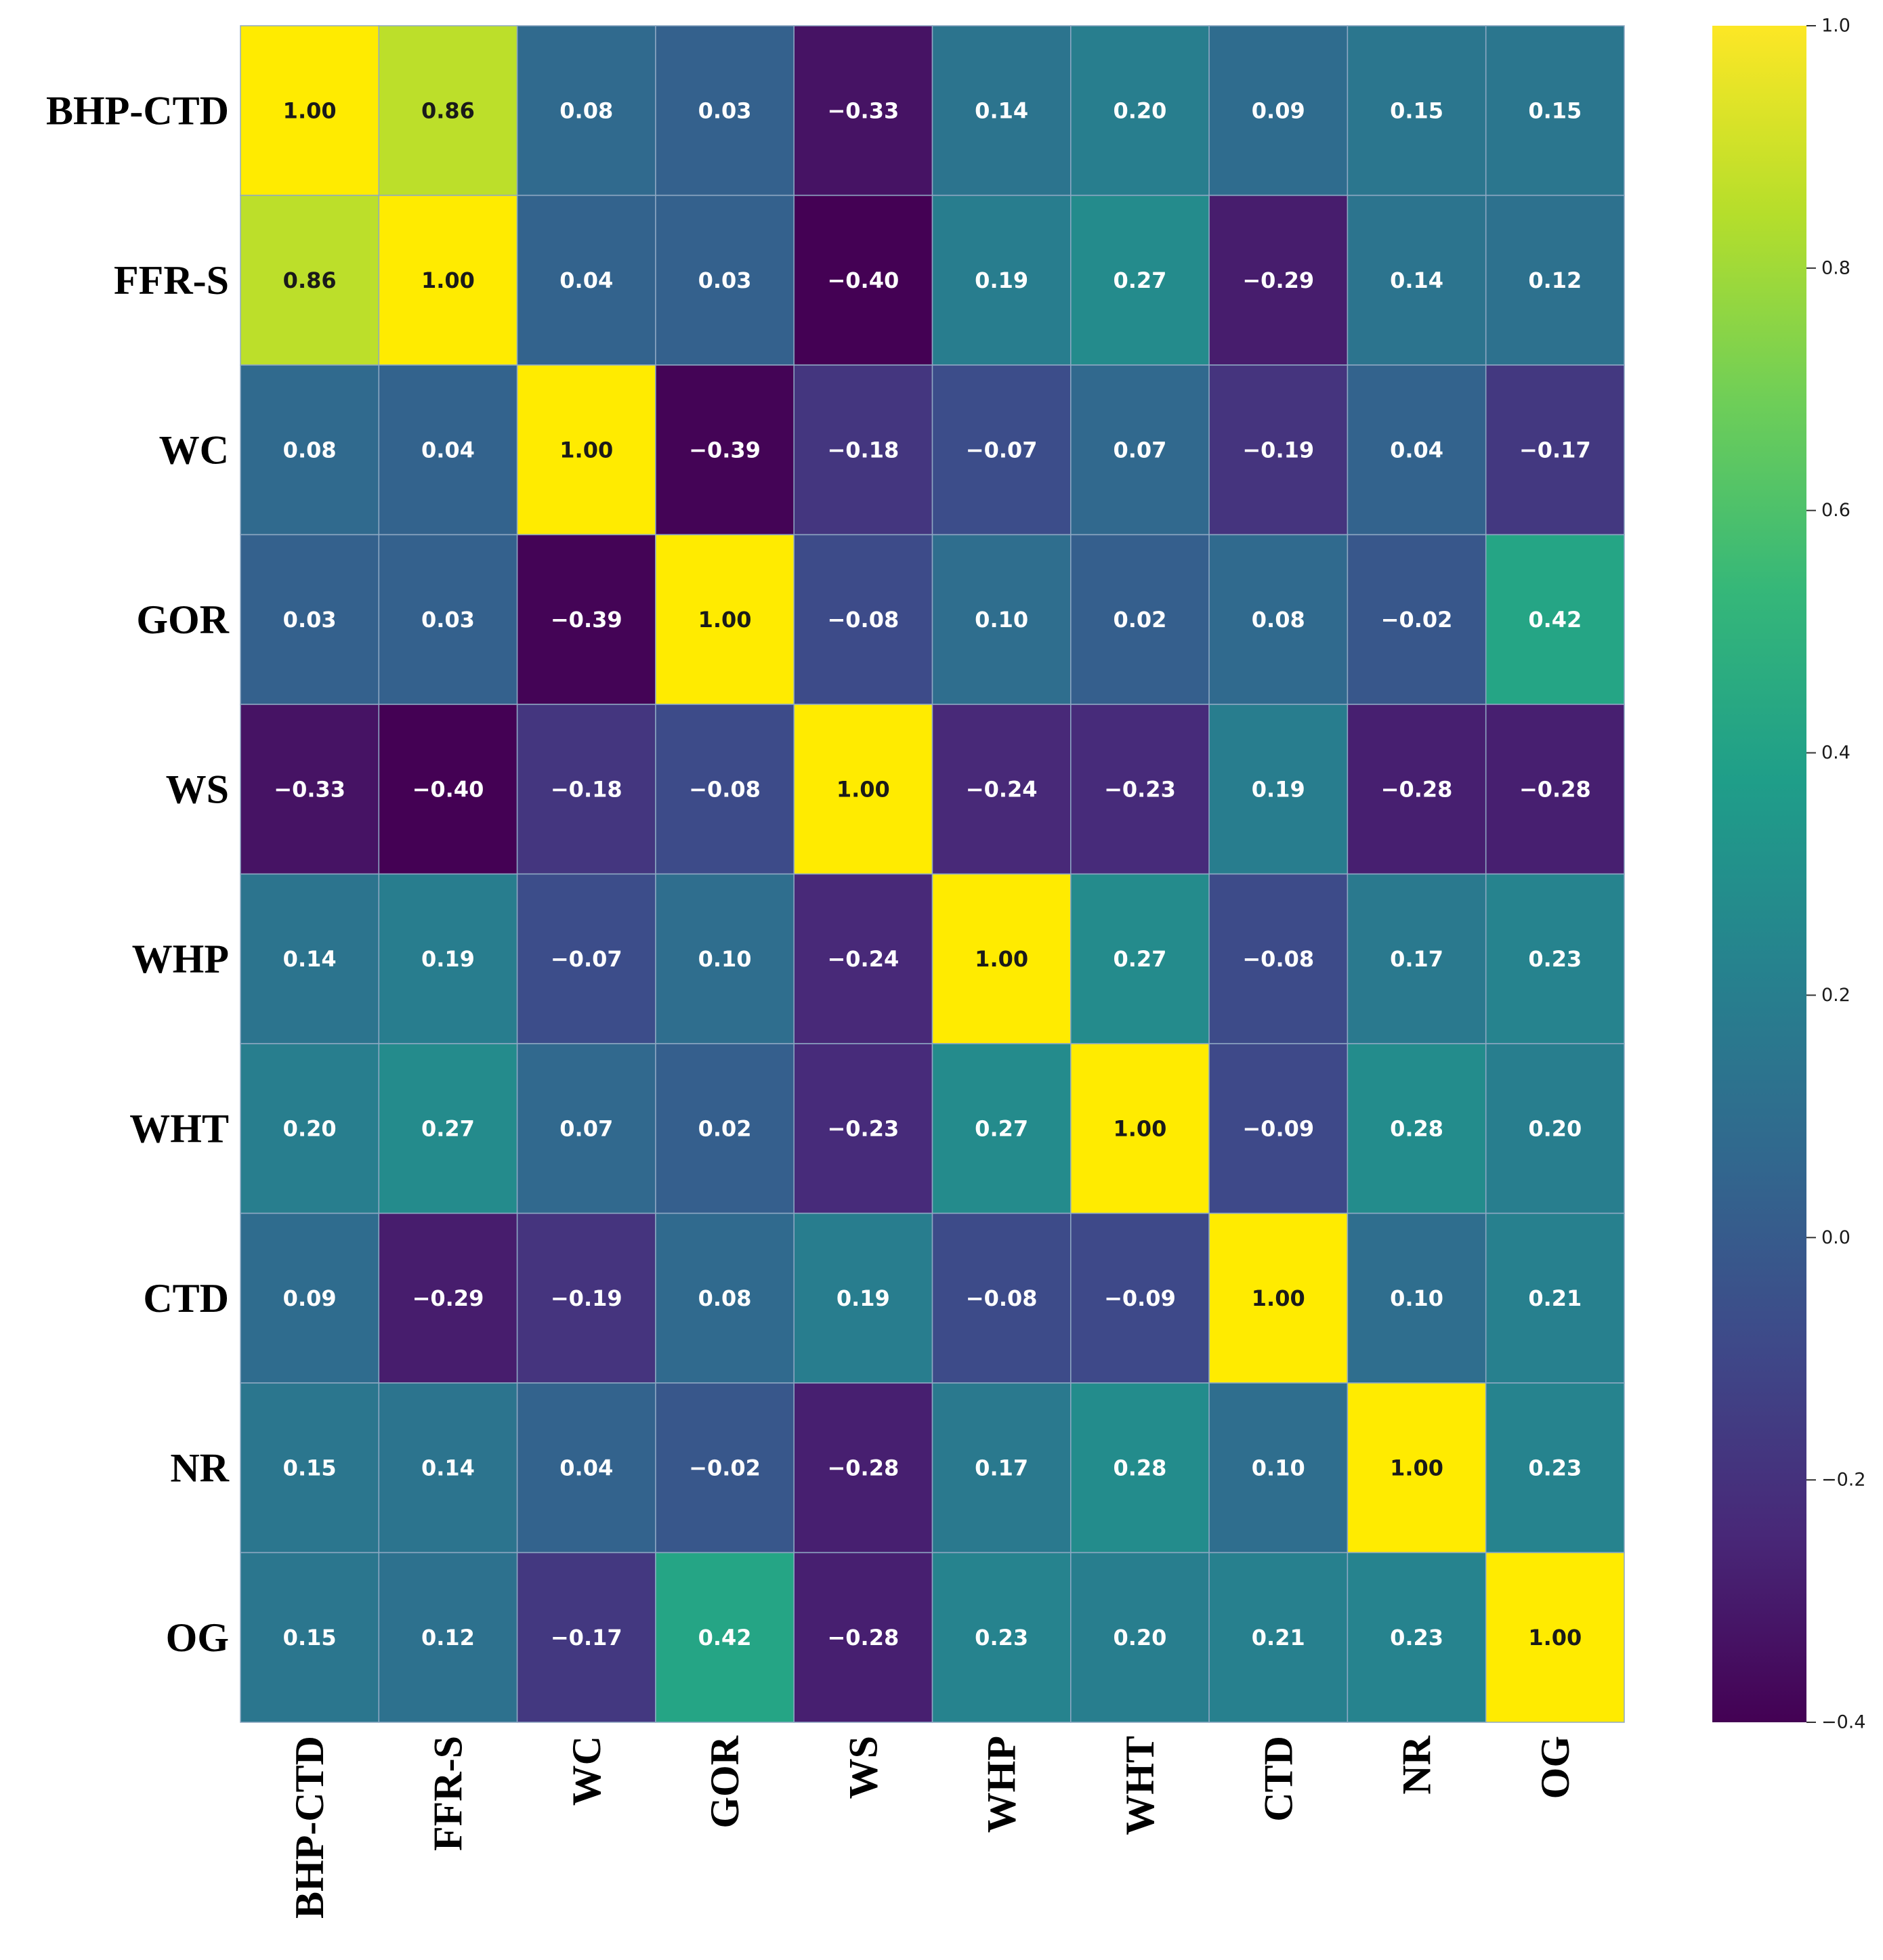  Describe the element at coordinates (587, 620) in the screenshot. I see `cell-value-gor-wc: −0.39` at that location.